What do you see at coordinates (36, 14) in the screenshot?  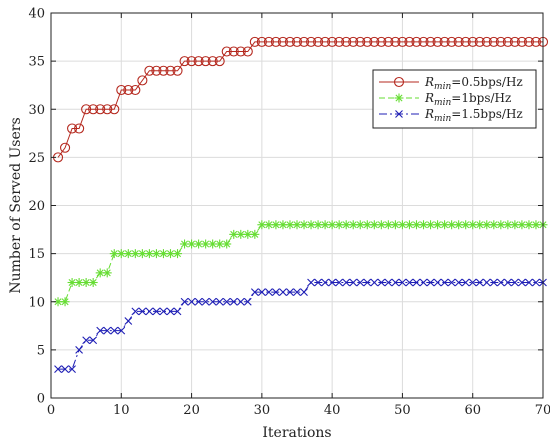 I see `y-tick-label: 40` at bounding box center [36, 14].